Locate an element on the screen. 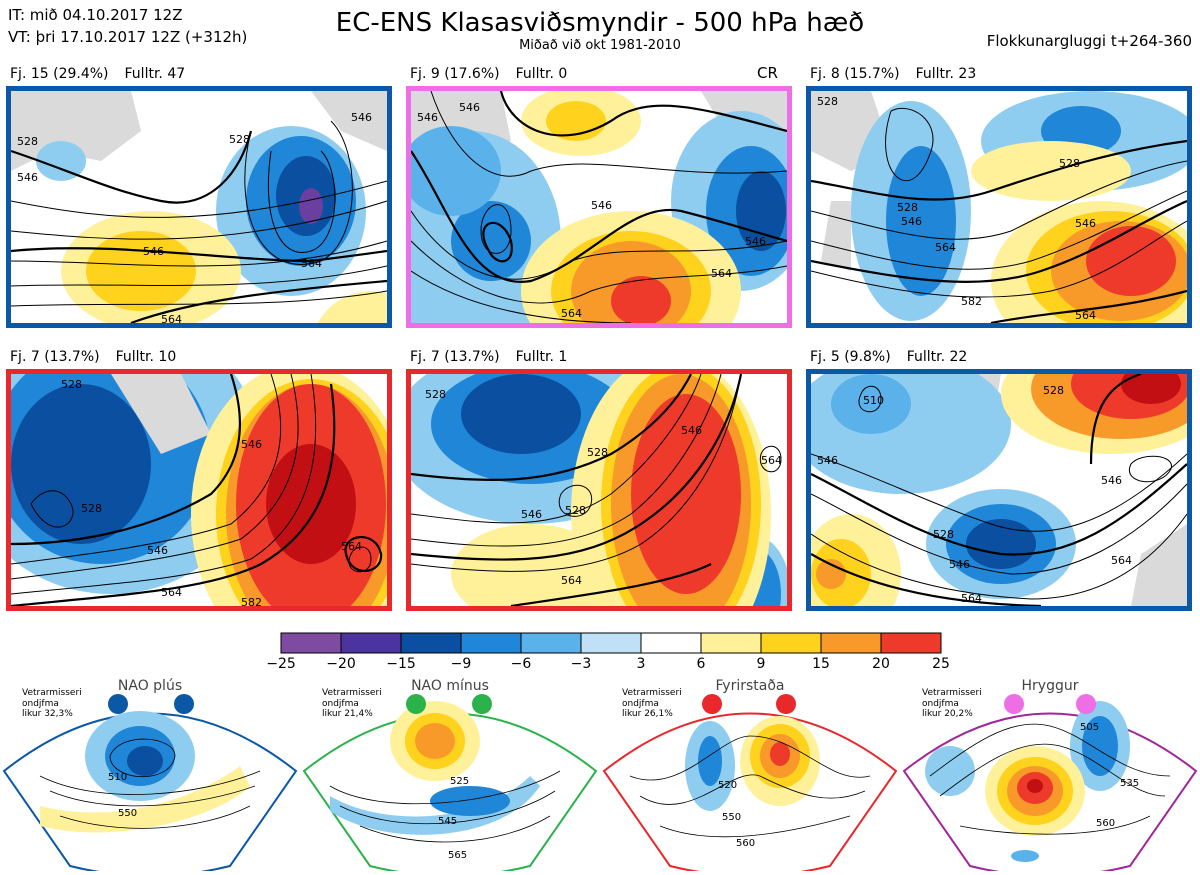 This screenshot has height=875, width=1200. initial-time: IT: mið 04.10.2017 12Z is located at coordinates (95, 15).